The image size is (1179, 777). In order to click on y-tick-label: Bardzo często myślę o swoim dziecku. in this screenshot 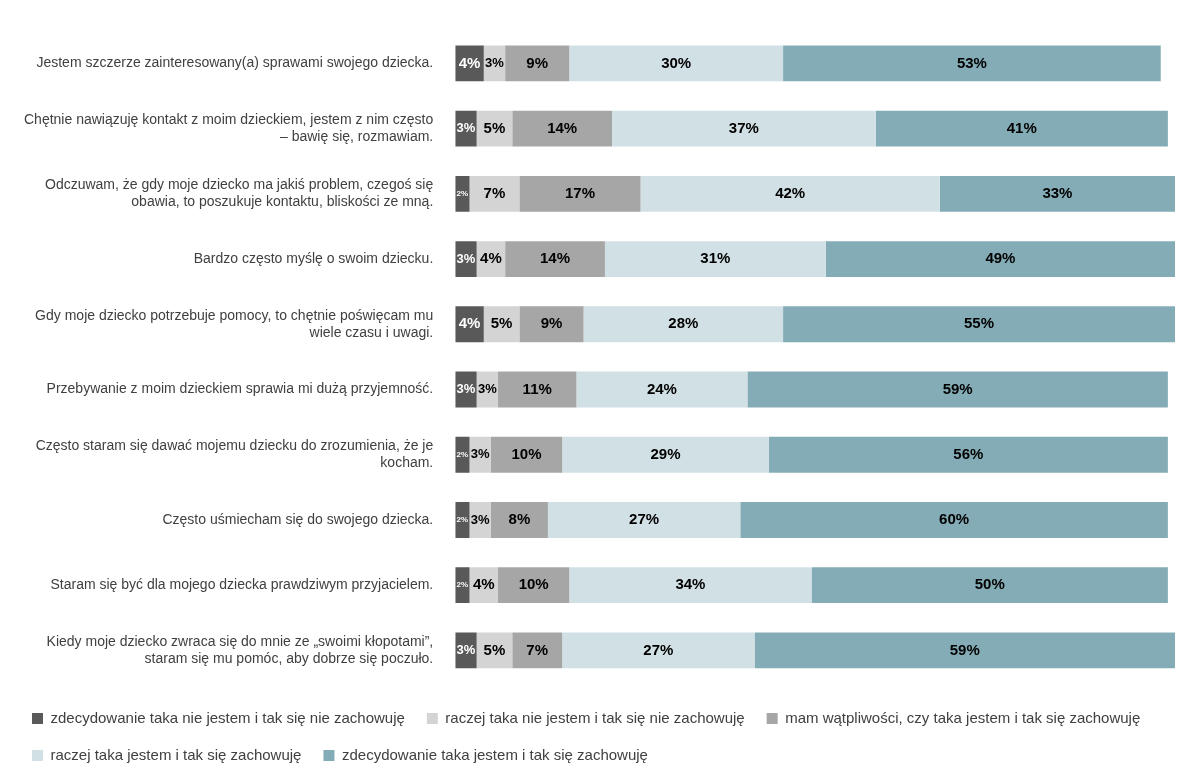, I will do `click(313, 257)`.